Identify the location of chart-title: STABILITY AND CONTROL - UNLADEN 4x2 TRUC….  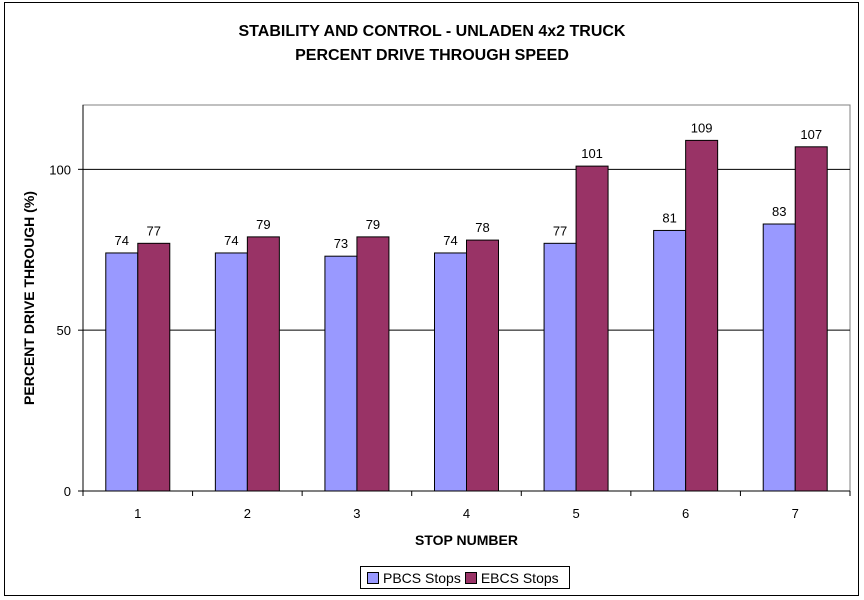
(432, 31).